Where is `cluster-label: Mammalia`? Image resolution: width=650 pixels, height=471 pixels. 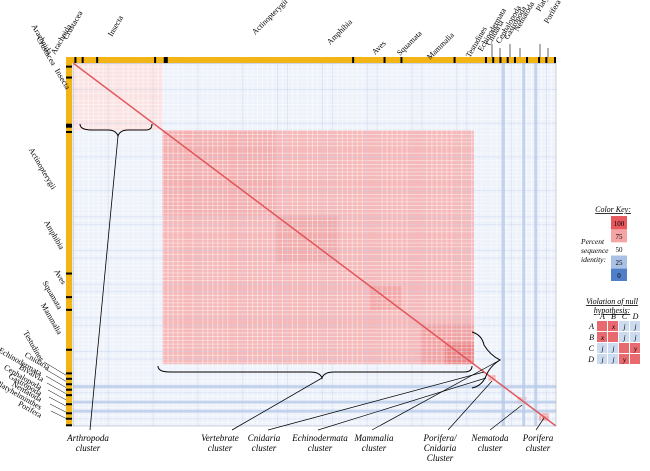
cluster-label: Mammalia is located at coordinates (374, 438).